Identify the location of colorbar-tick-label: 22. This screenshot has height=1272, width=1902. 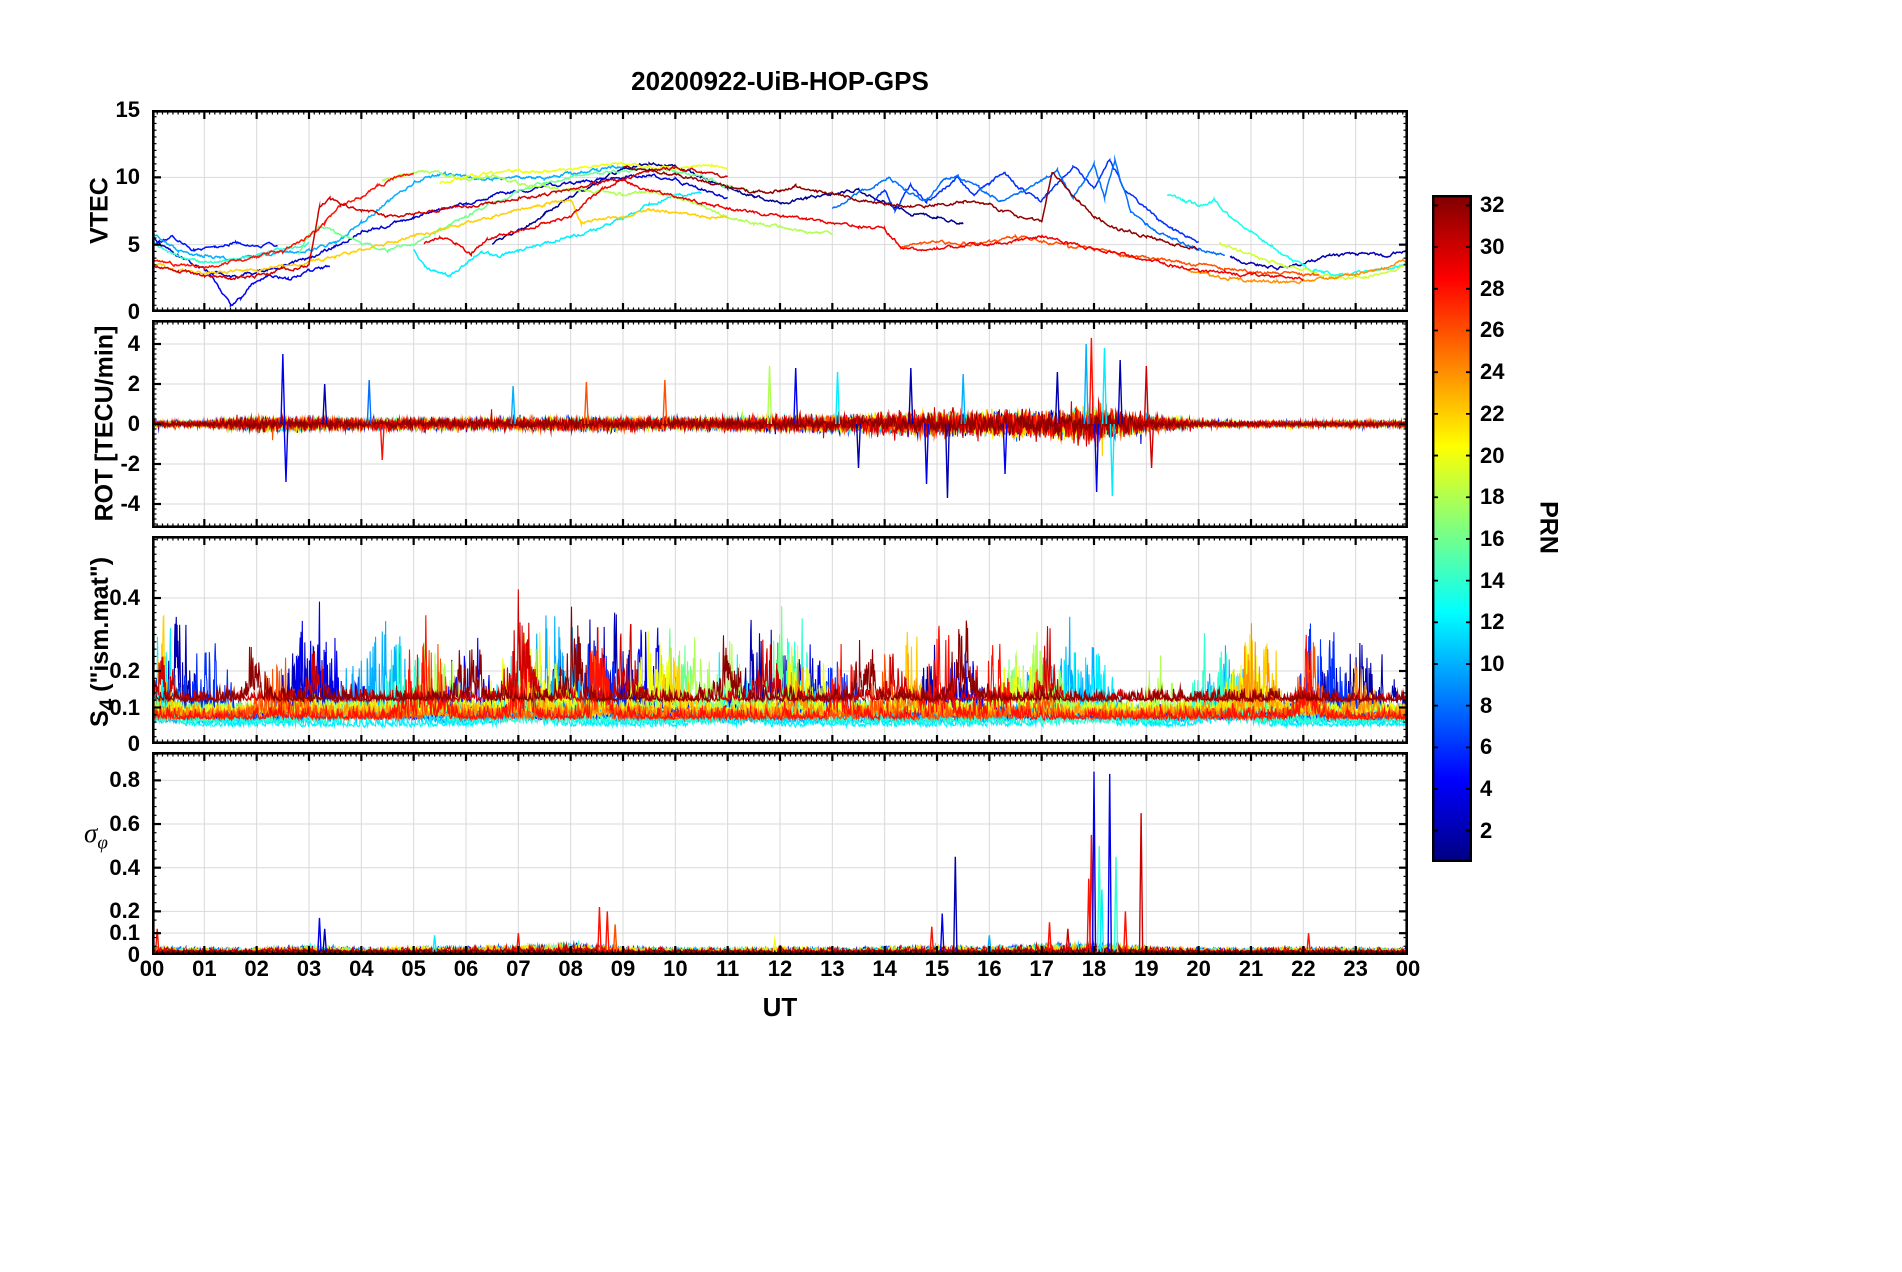
(1492, 413).